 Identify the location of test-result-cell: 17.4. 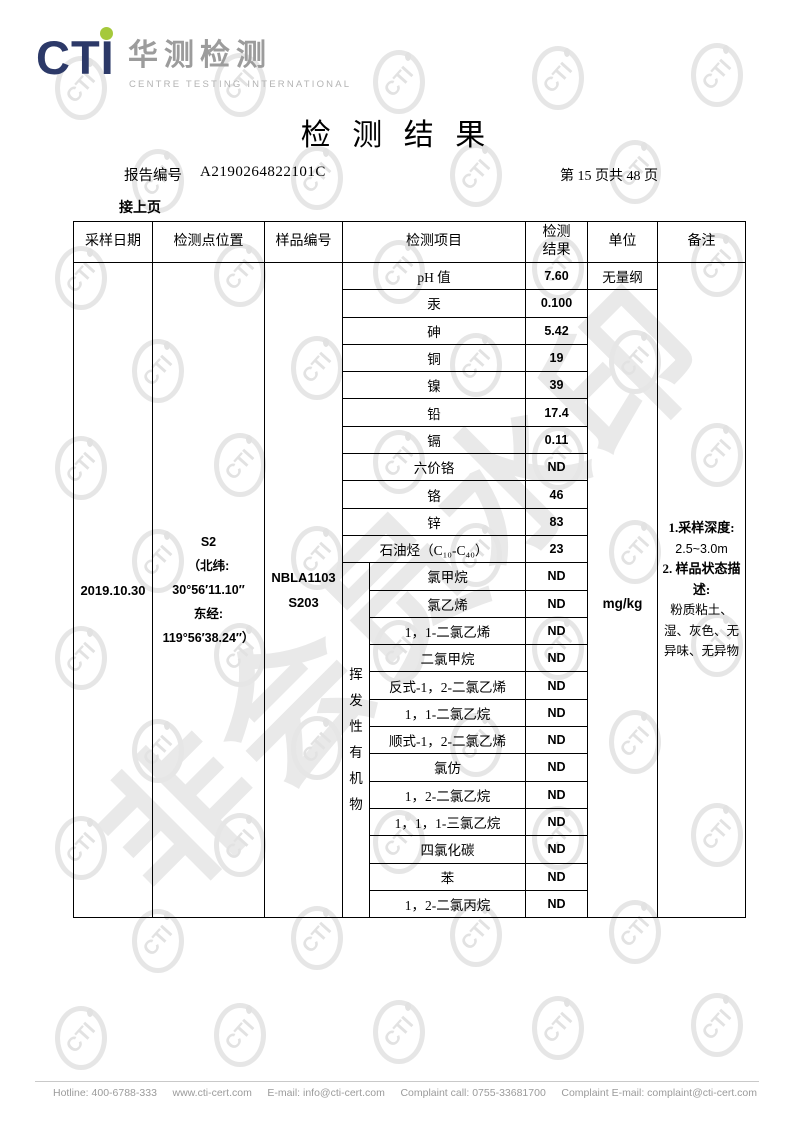
(556, 412).